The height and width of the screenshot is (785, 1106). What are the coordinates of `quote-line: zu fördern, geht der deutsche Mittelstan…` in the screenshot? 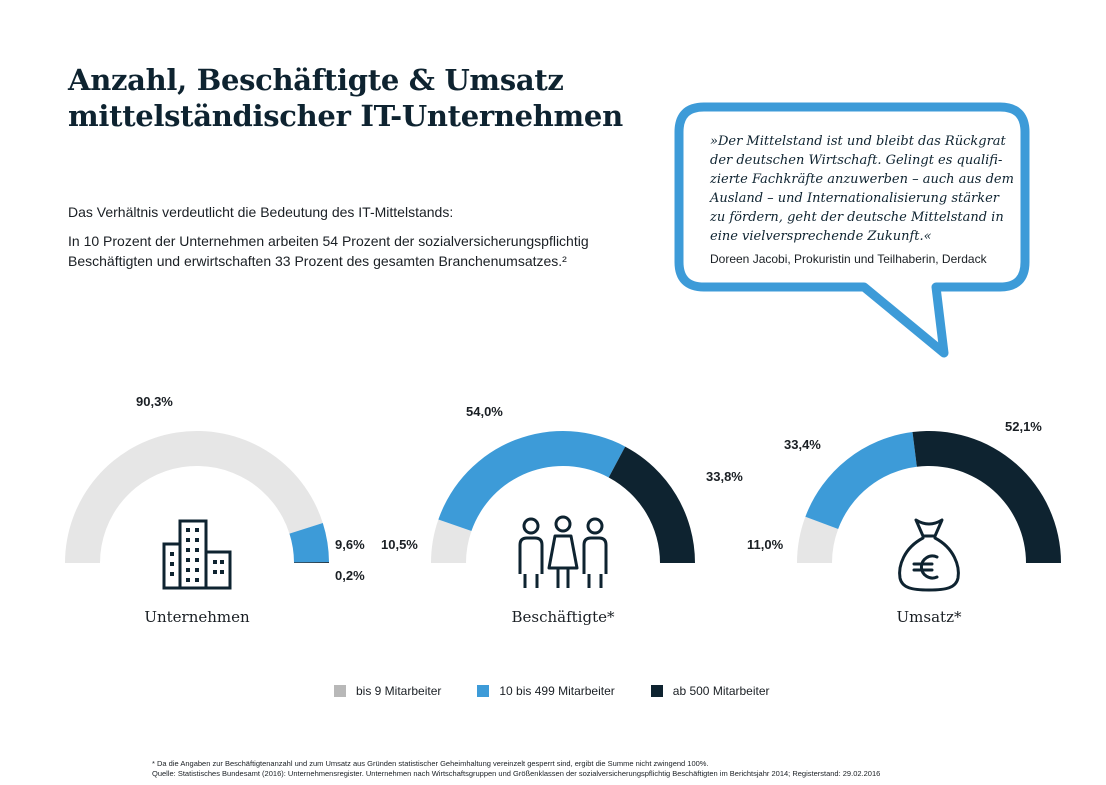 It's located at (857, 217).